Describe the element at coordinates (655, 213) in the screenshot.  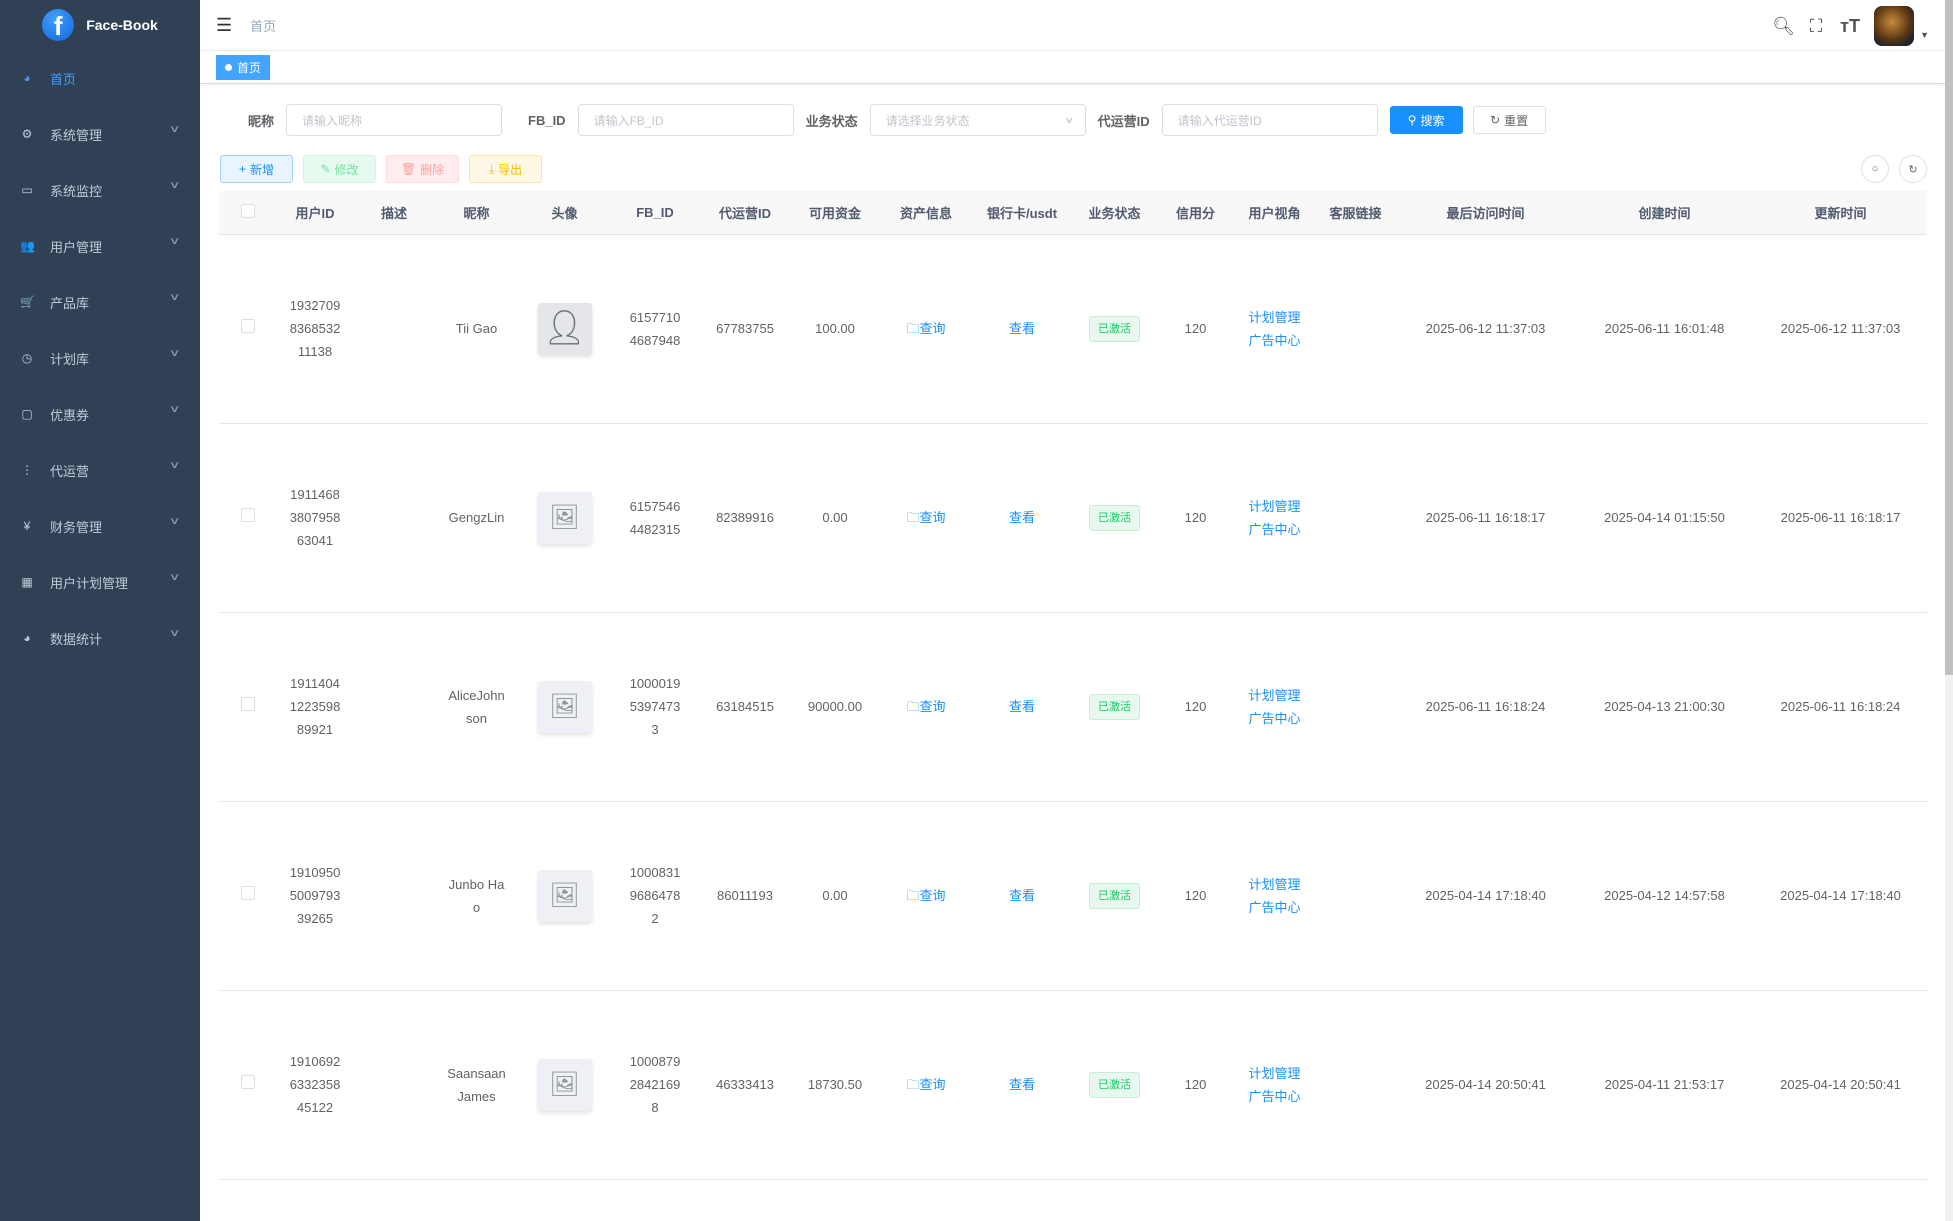
I see `column-header: FB_ID` at that location.